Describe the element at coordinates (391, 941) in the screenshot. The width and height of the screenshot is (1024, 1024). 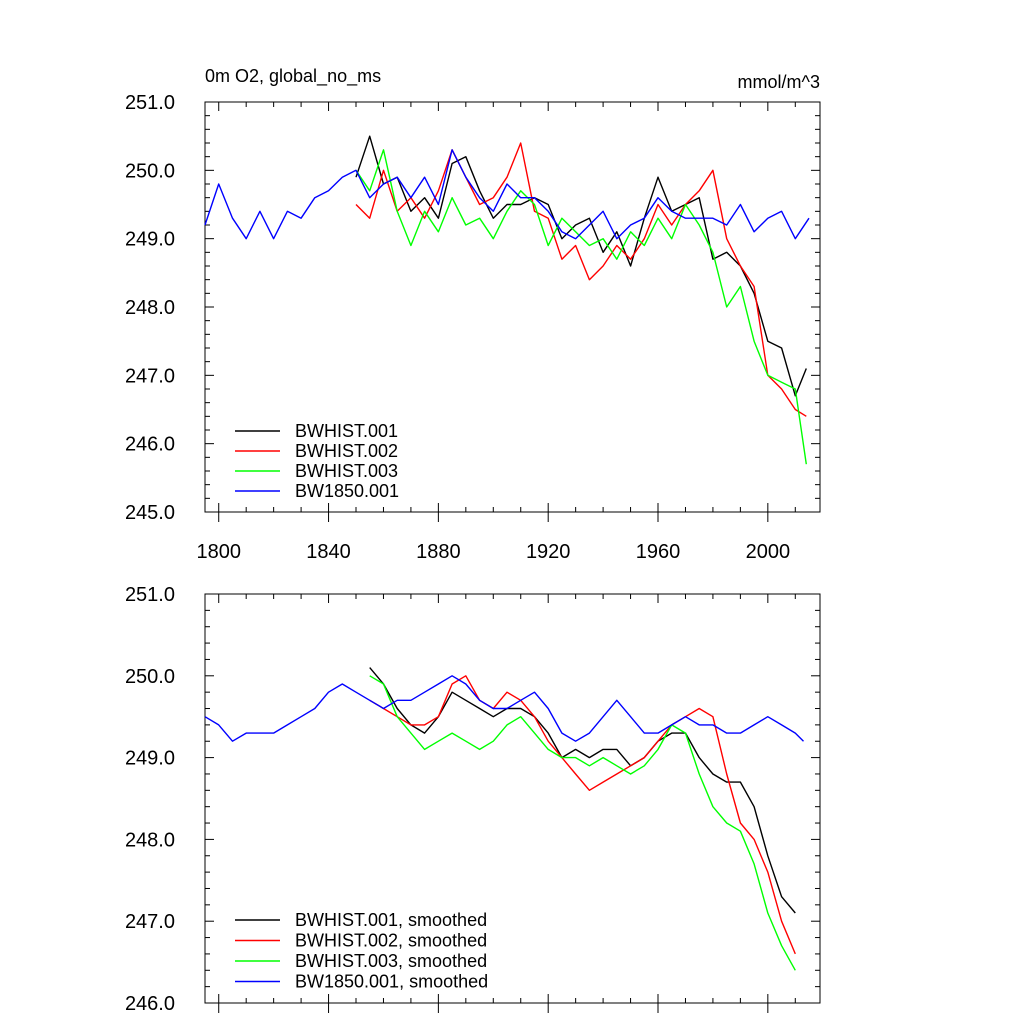
I see `legend-label: BWHIST.002, smoothed` at that location.